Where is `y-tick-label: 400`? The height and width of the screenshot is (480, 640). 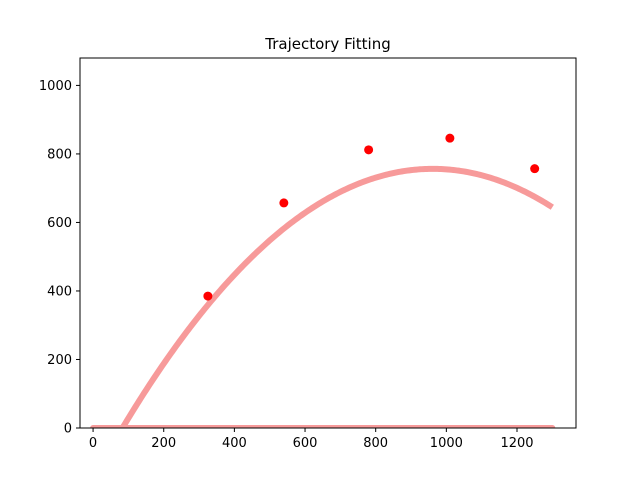 y-tick-label: 400 is located at coordinates (59, 291).